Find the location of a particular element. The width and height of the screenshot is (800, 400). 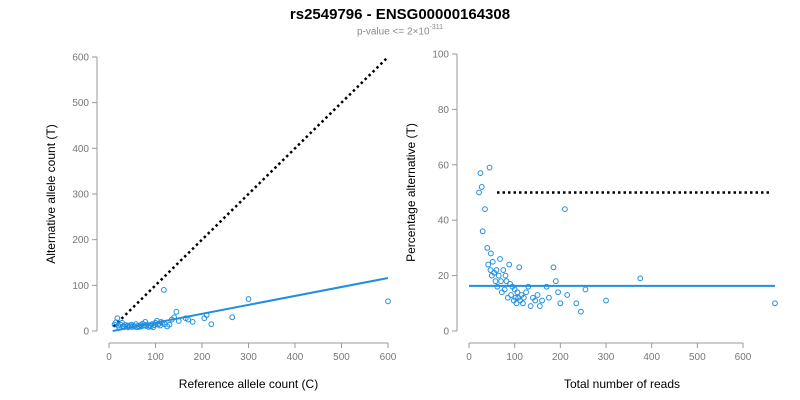

y-tick-label: 200 is located at coordinates (80, 240).